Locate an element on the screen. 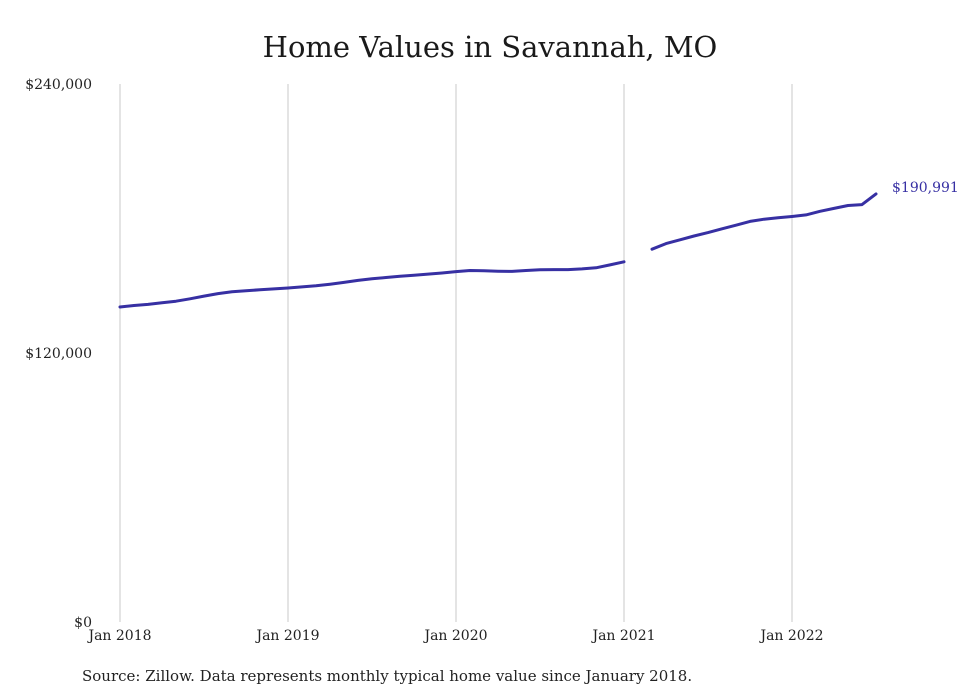 Image resolution: width=980 pixels, height=699 pixels. chart-title: Home Values in Savannah, MO is located at coordinates (490, 47).